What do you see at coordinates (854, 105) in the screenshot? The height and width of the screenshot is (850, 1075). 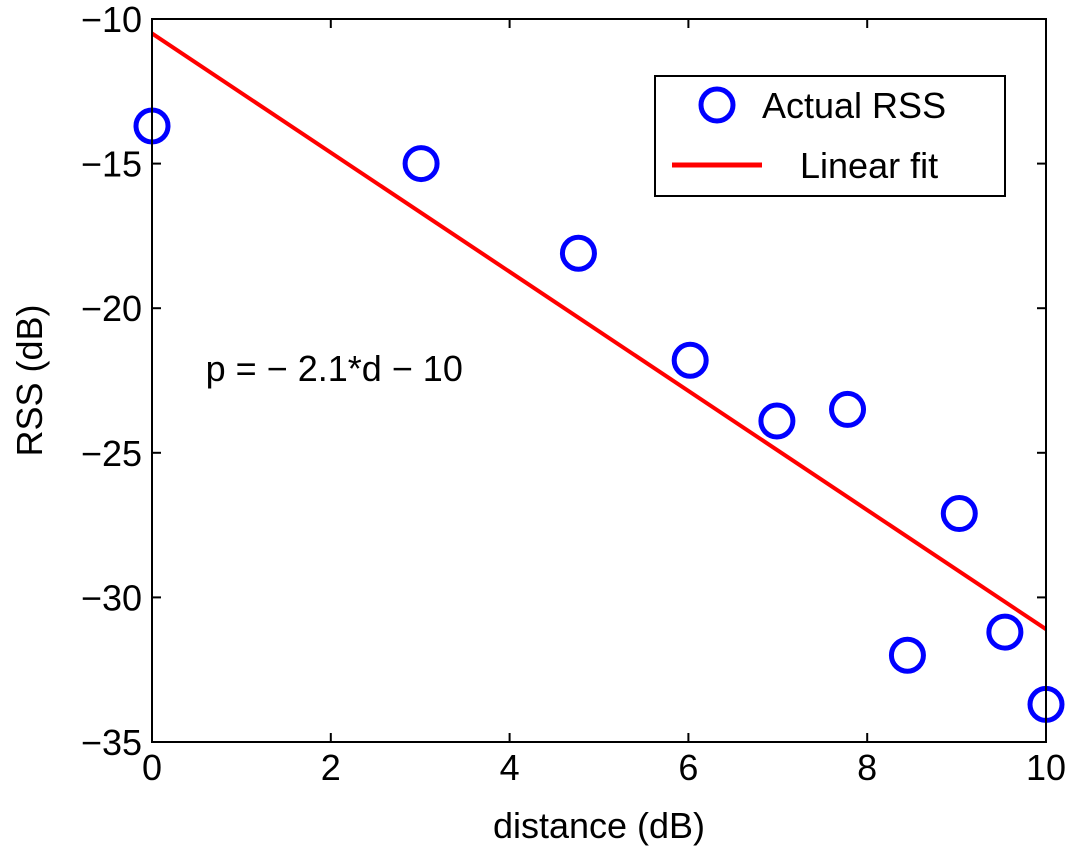 I see `legend-label-actual-rss: Actual RSS` at bounding box center [854, 105].